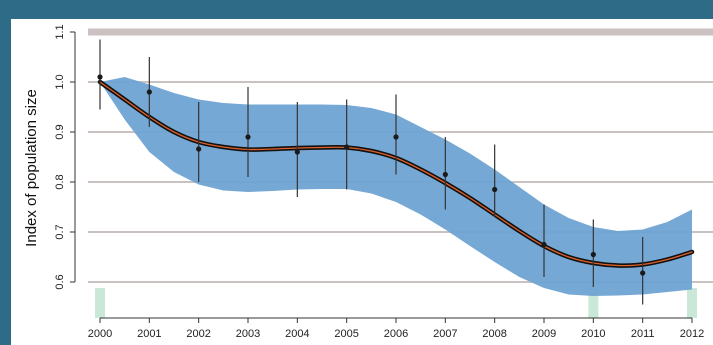  Describe the element at coordinates (60, 81) in the screenshot. I see `y-tick-label: 1.0` at that location.